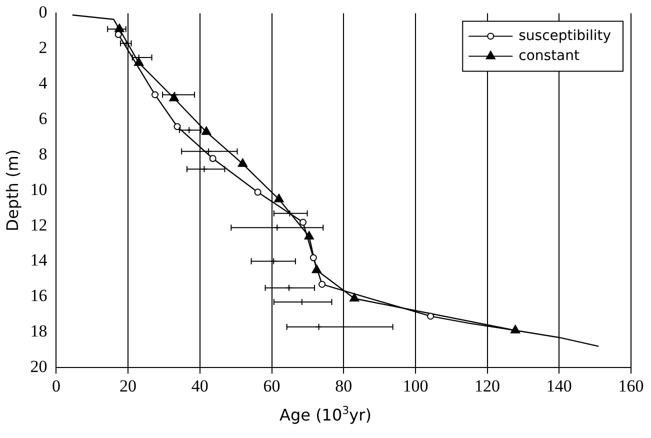 The image size is (651, 438). What do you see at coordinates (199, 386) in the screenshot?
I see `x-tick-label: 40` at bounding box center [199, 386].